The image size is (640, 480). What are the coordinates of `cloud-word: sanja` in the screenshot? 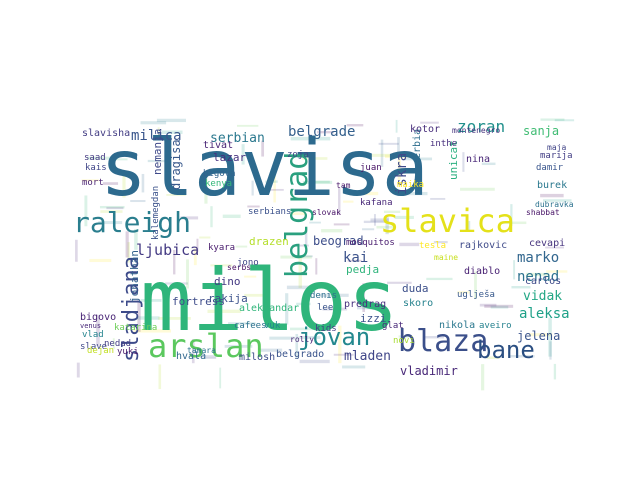 It's located at (541, 131).